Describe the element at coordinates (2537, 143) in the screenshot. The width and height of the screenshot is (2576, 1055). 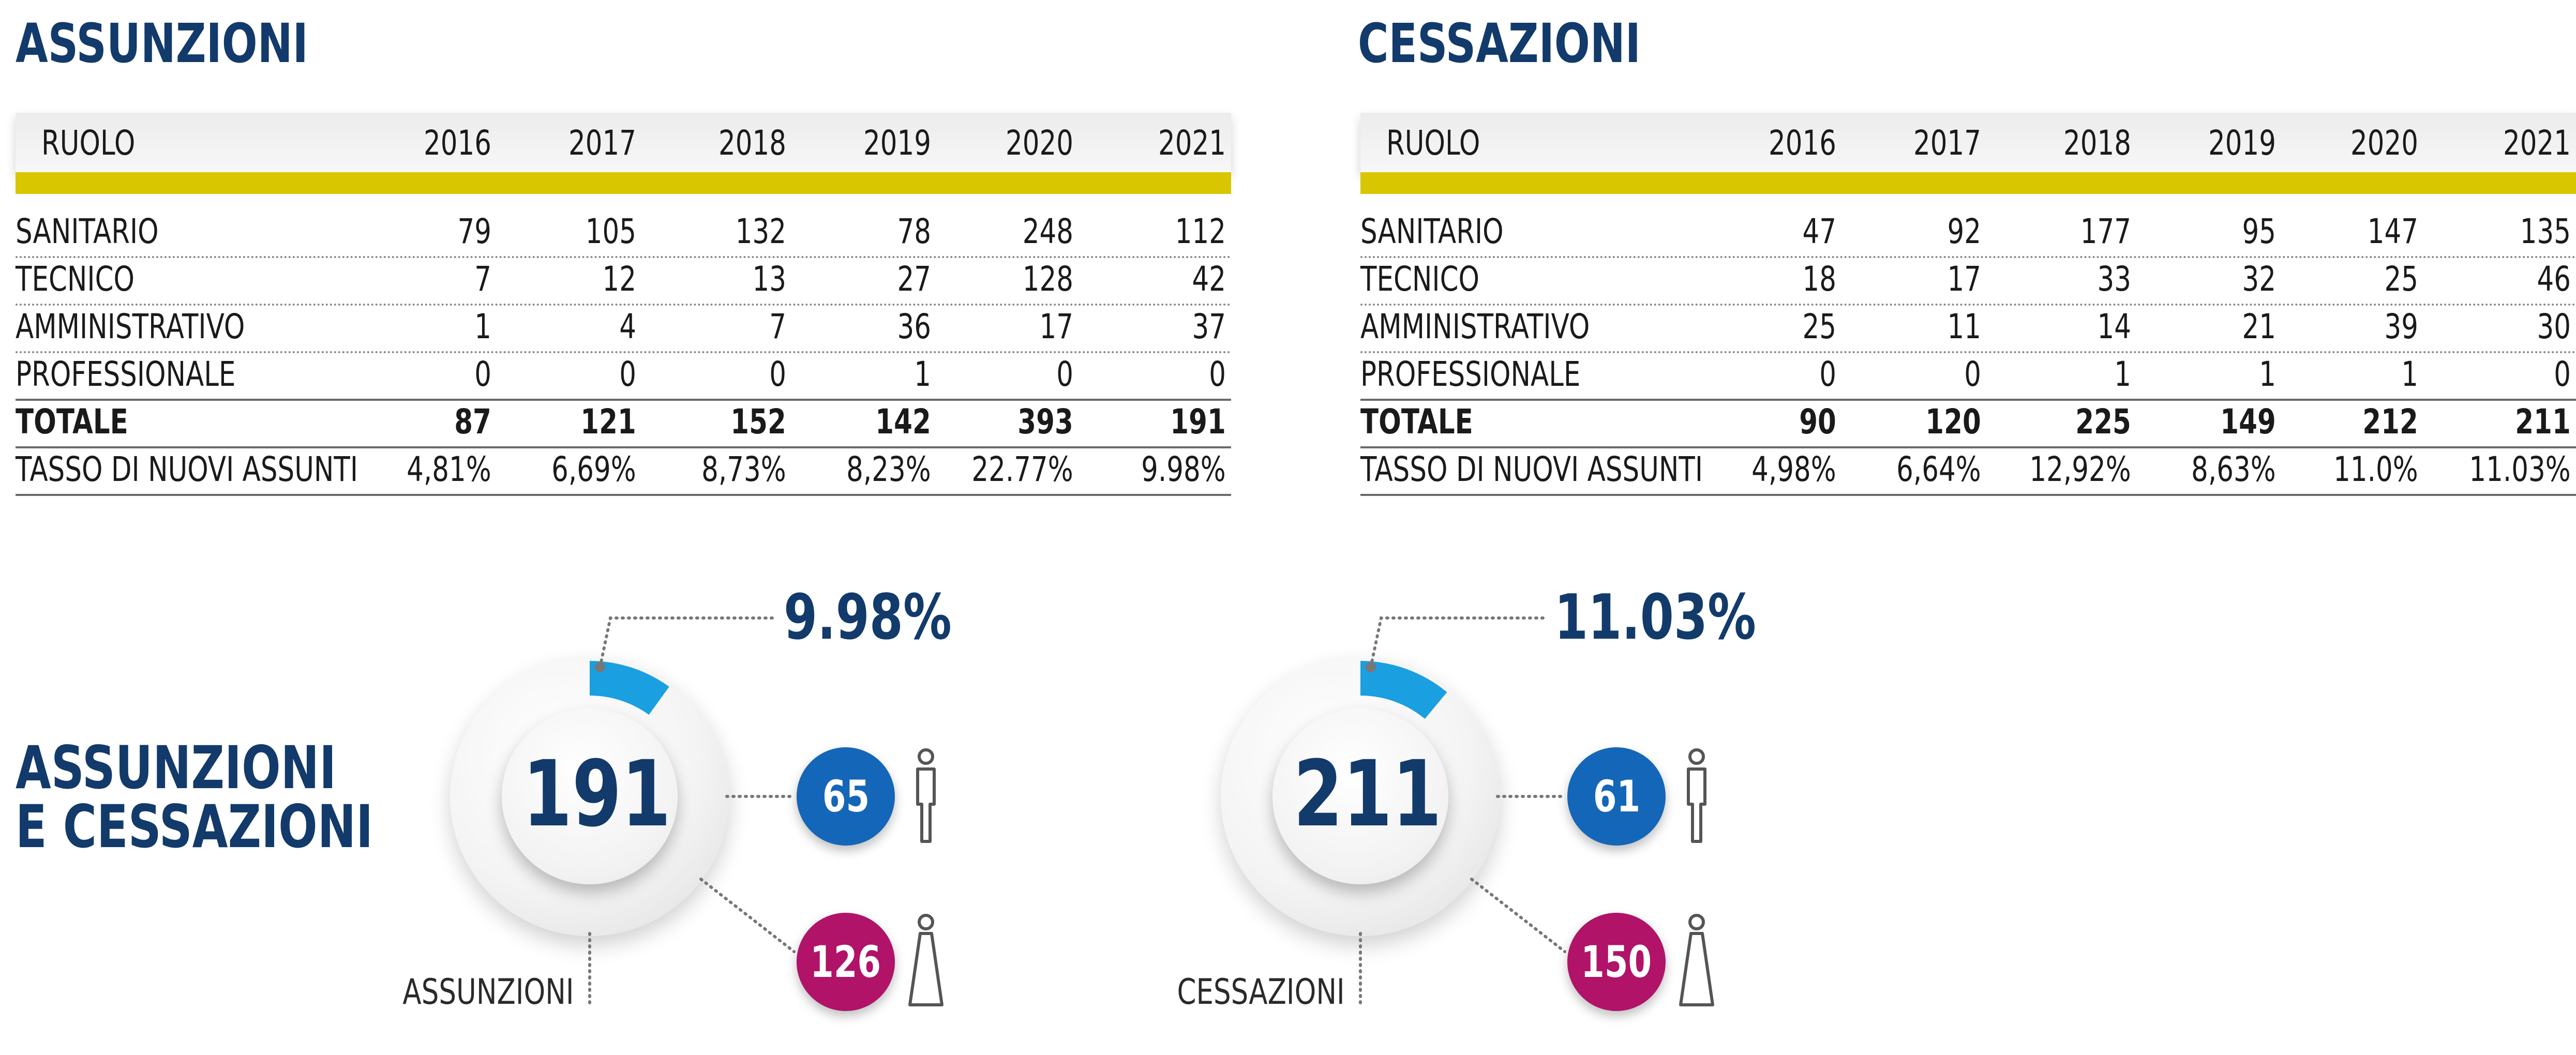
I see `cessazioni-col-header-2021: 2021` at that location.